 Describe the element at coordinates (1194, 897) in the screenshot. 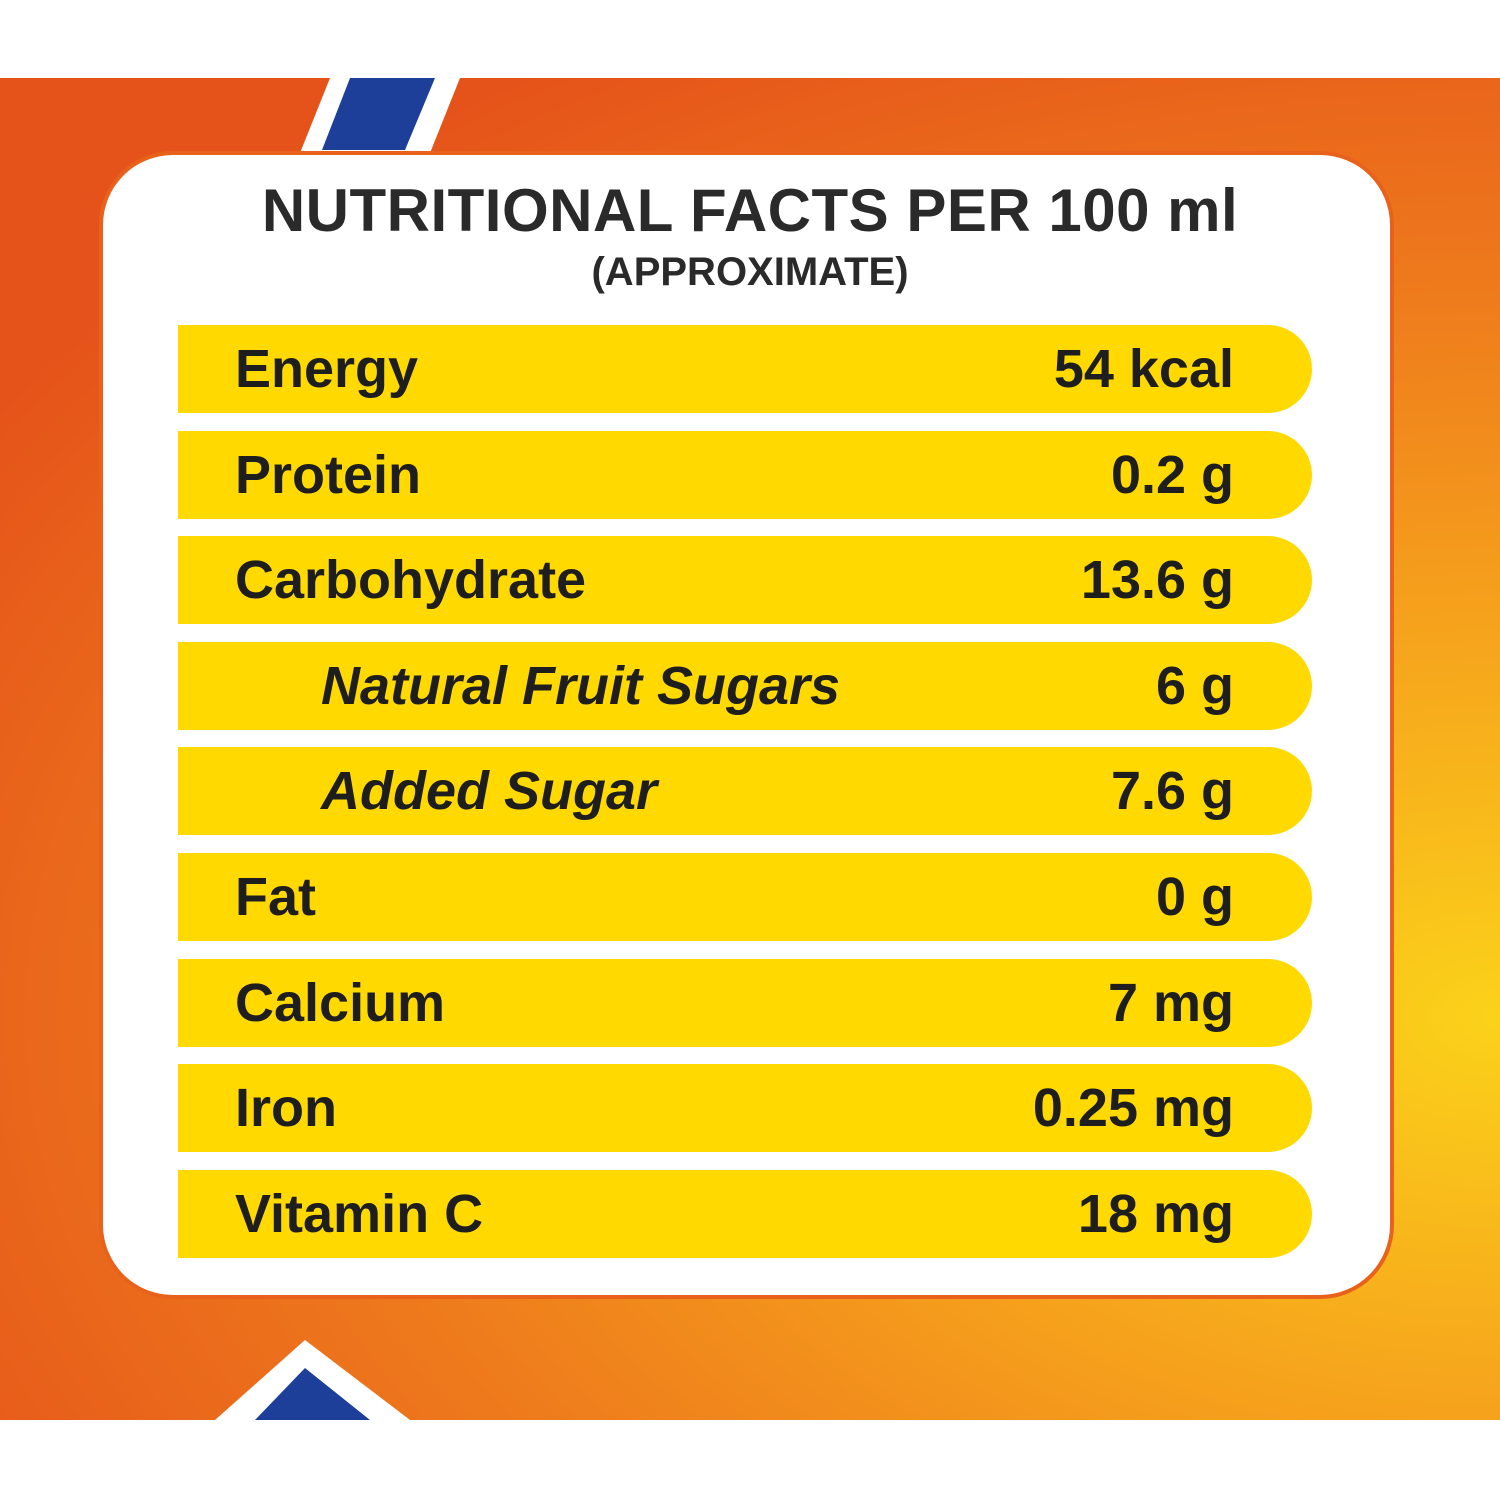

I see `nutrient-amount: 0 g` at that location.